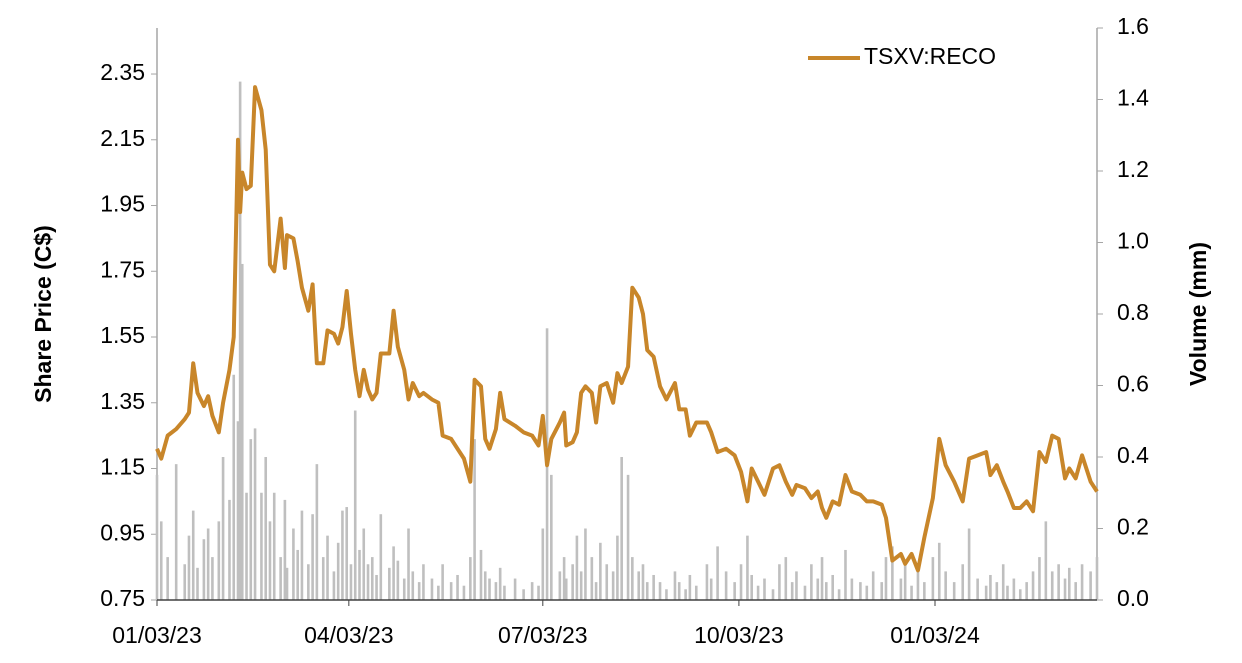 This screenshot has height=663, width=1242. Describe the element at coordinates (122, 401) in the screenshot. I see `y-tick-label: 1.35` at that location.